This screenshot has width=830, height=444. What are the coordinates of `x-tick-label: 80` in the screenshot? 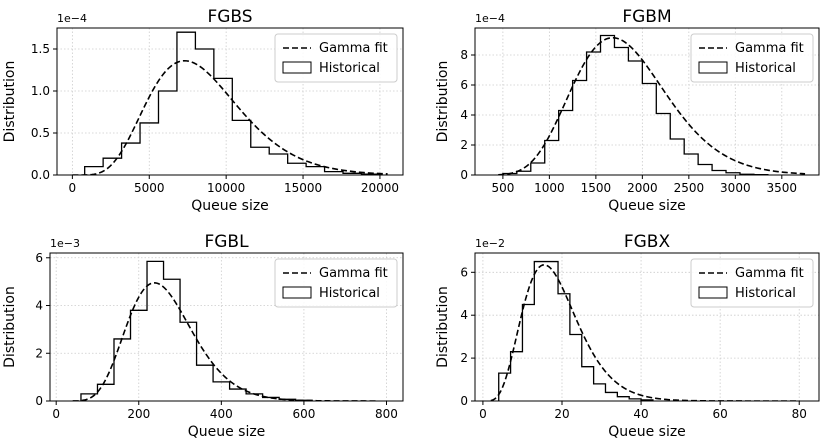 It's located at (799, 414).